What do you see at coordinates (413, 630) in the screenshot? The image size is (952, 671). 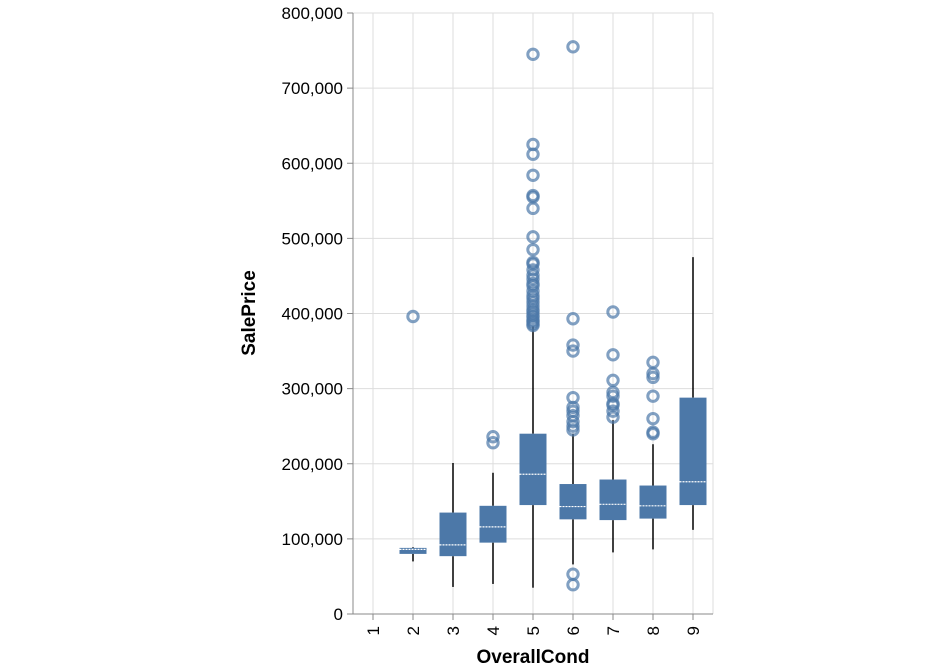 I see `x-tick-label: 2` at bounding box center [413, 630].